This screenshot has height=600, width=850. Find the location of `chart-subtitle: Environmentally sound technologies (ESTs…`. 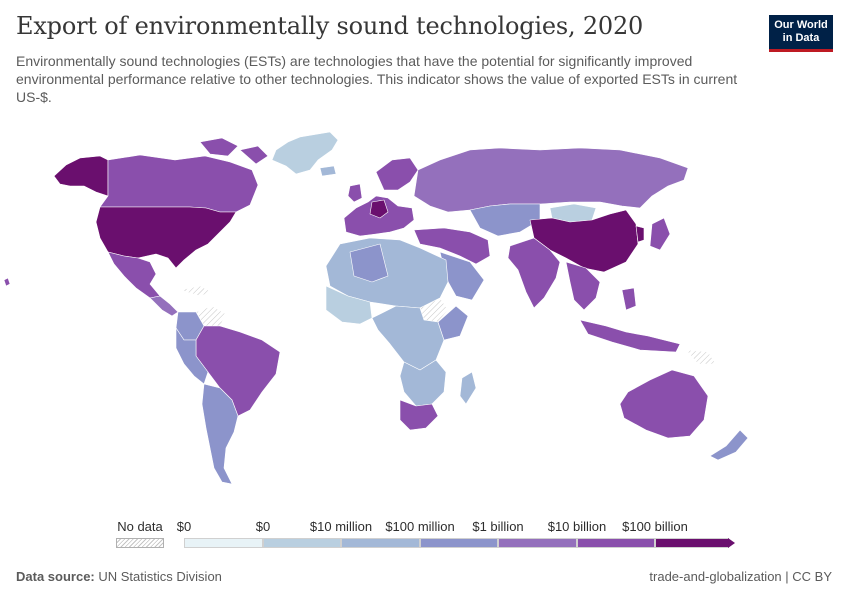

chart-subtitle: Environmentally sound technologies (ESTs… is located at coordinates (377, 79).